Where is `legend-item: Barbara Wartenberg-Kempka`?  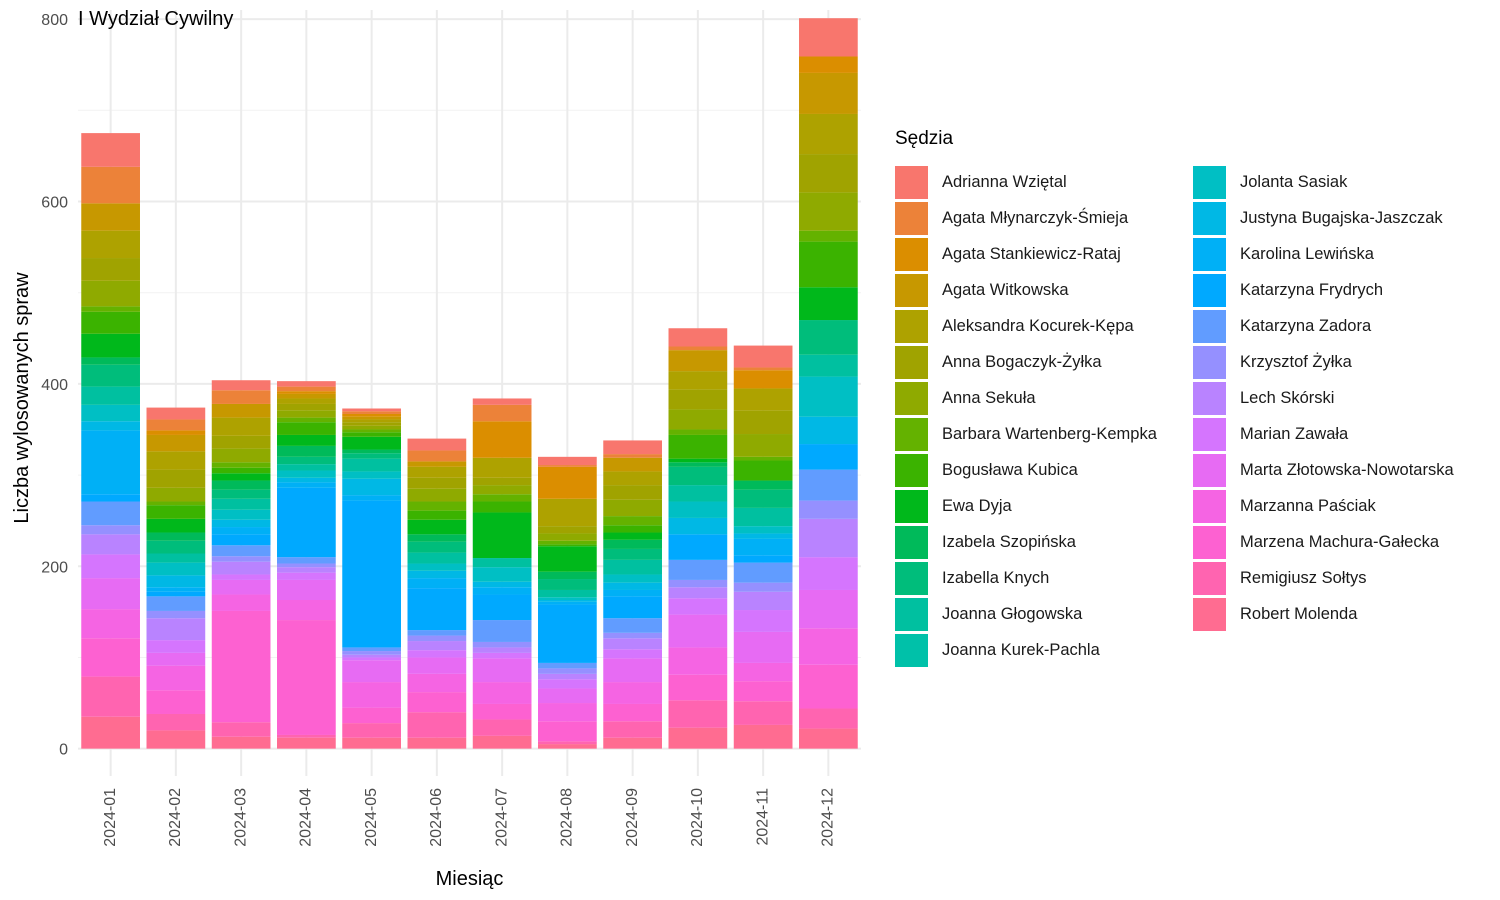 legend-item: Barbara Wartenberg-Kempka is located at coordinates (1044, 434).